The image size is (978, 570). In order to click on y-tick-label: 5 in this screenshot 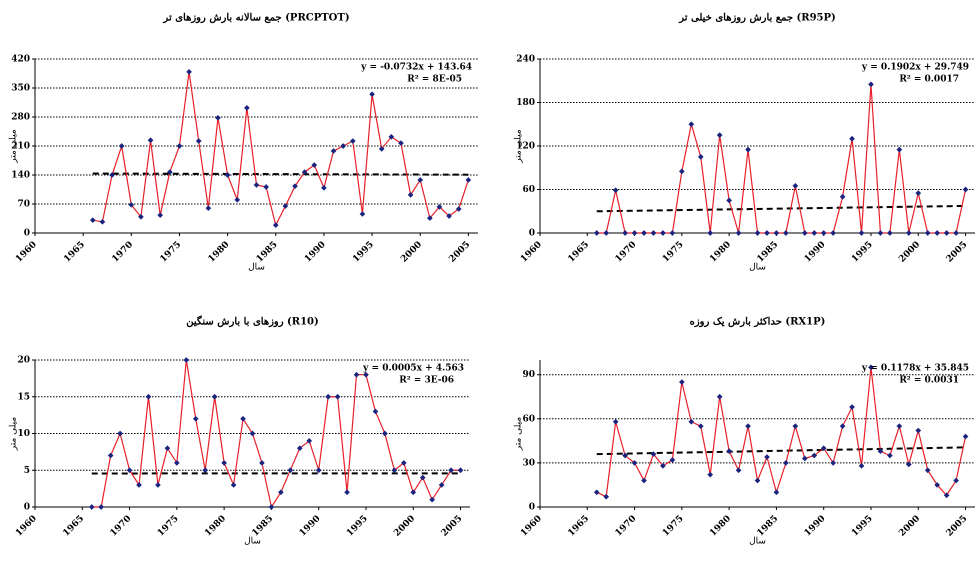, I will do `click(27, 471)`.